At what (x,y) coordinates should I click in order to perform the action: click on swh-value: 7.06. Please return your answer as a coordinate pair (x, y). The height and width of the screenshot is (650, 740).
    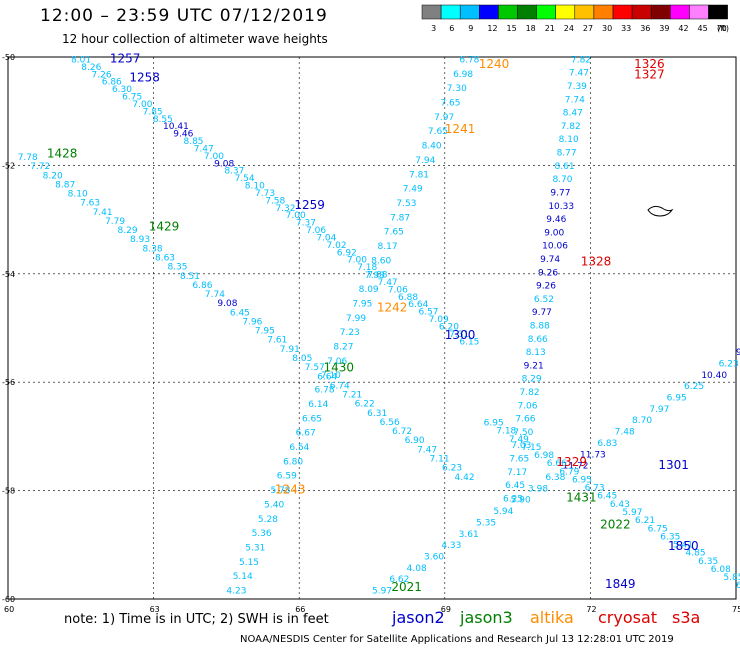
    Looking at the image, I should click on (337, 362).